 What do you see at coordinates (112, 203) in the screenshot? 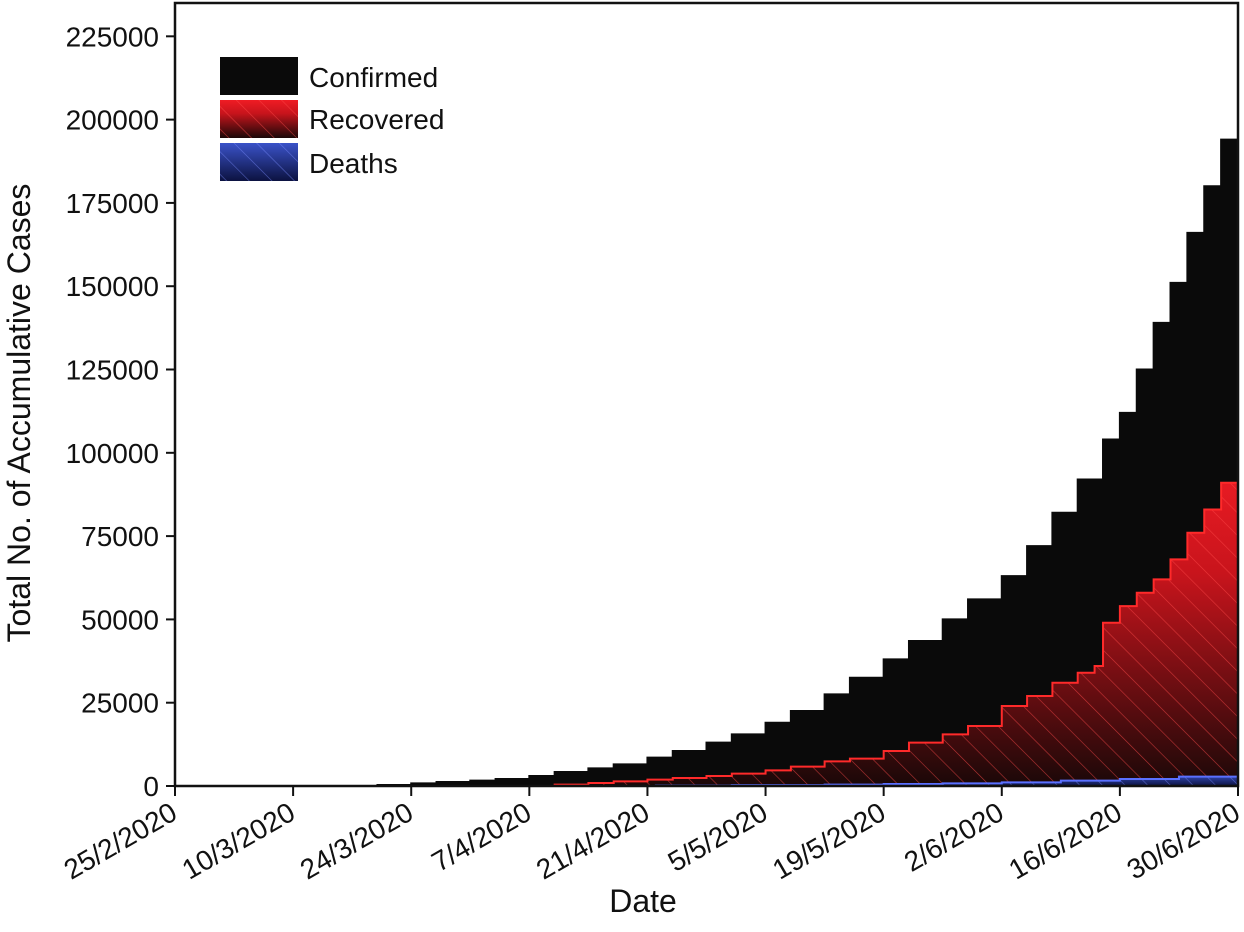
I see `y-tick-label: 175000` at bounding box center [112, 203].